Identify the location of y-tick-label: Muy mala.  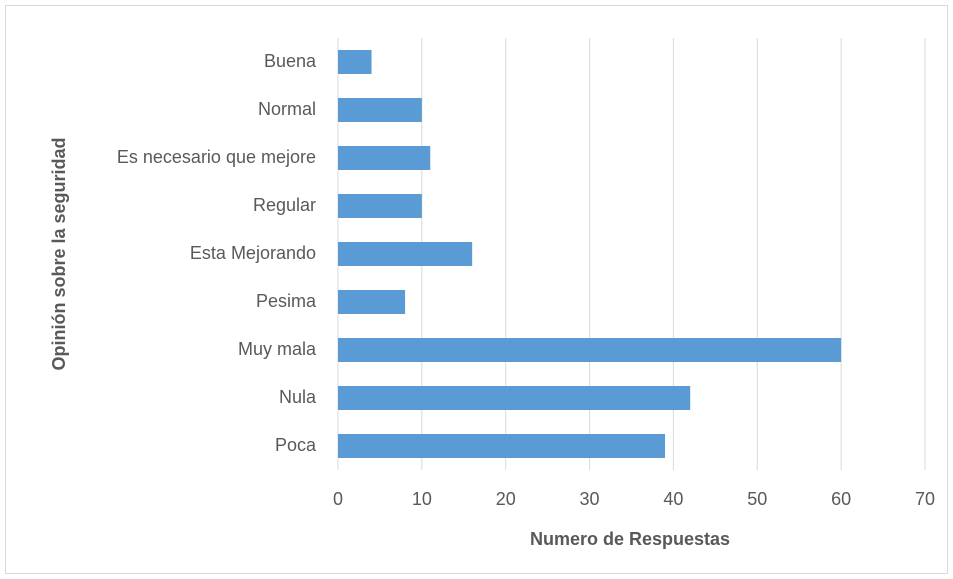
(277, 349).